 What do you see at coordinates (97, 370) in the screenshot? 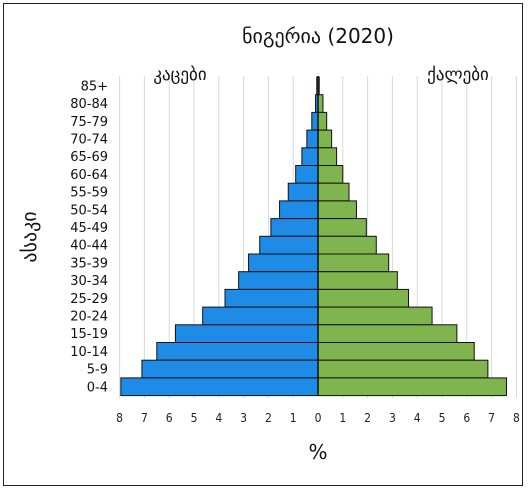
I see `age-label: 5-9` at bounding box center [97, 370].